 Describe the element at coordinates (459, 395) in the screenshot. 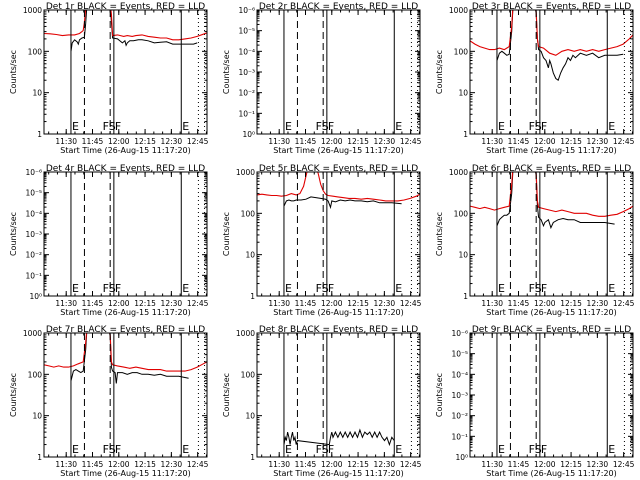

I see `y-tick-label: 10⁻³` at that location.